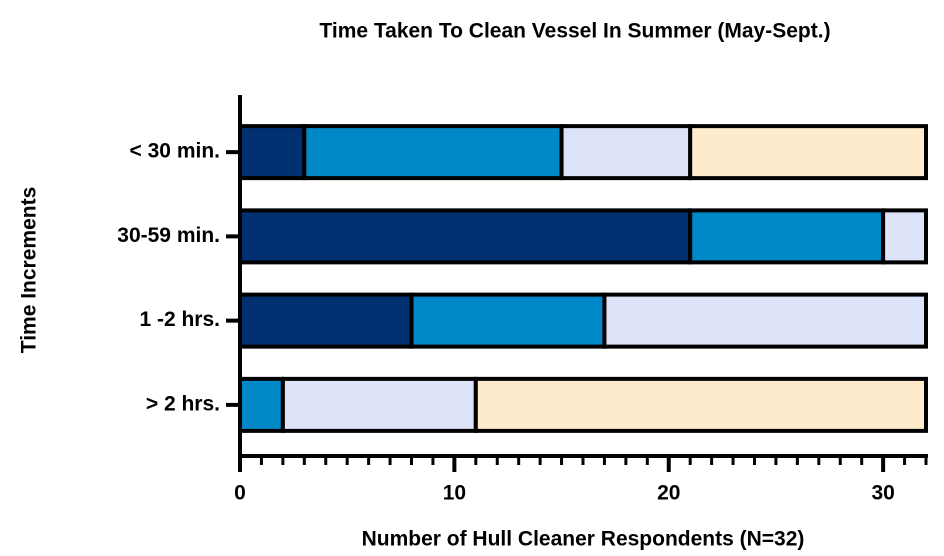  I want to click on y-tick-label: < 30 min., so click(175, 151).